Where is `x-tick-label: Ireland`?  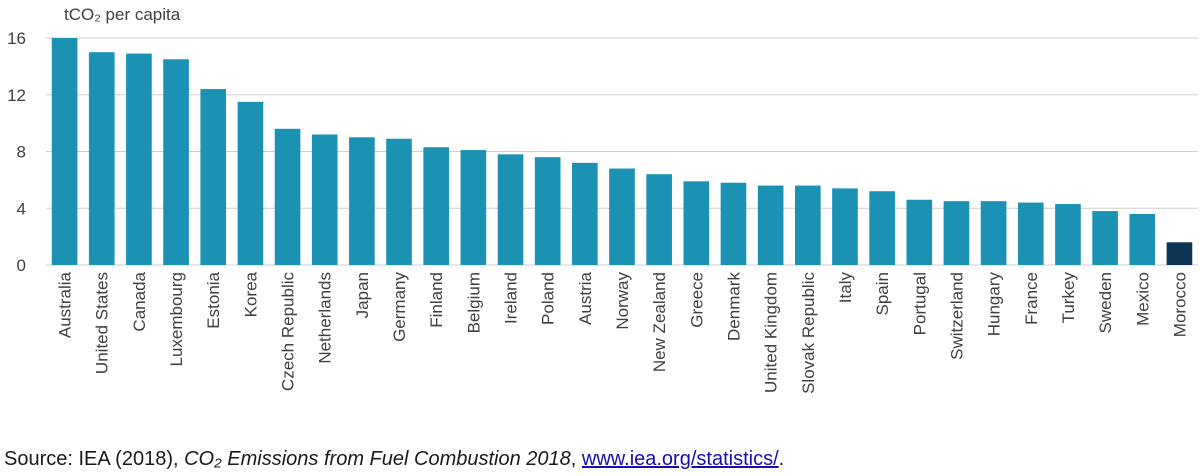
x-tick-label: Ireland is located at coordinates (511, 298).